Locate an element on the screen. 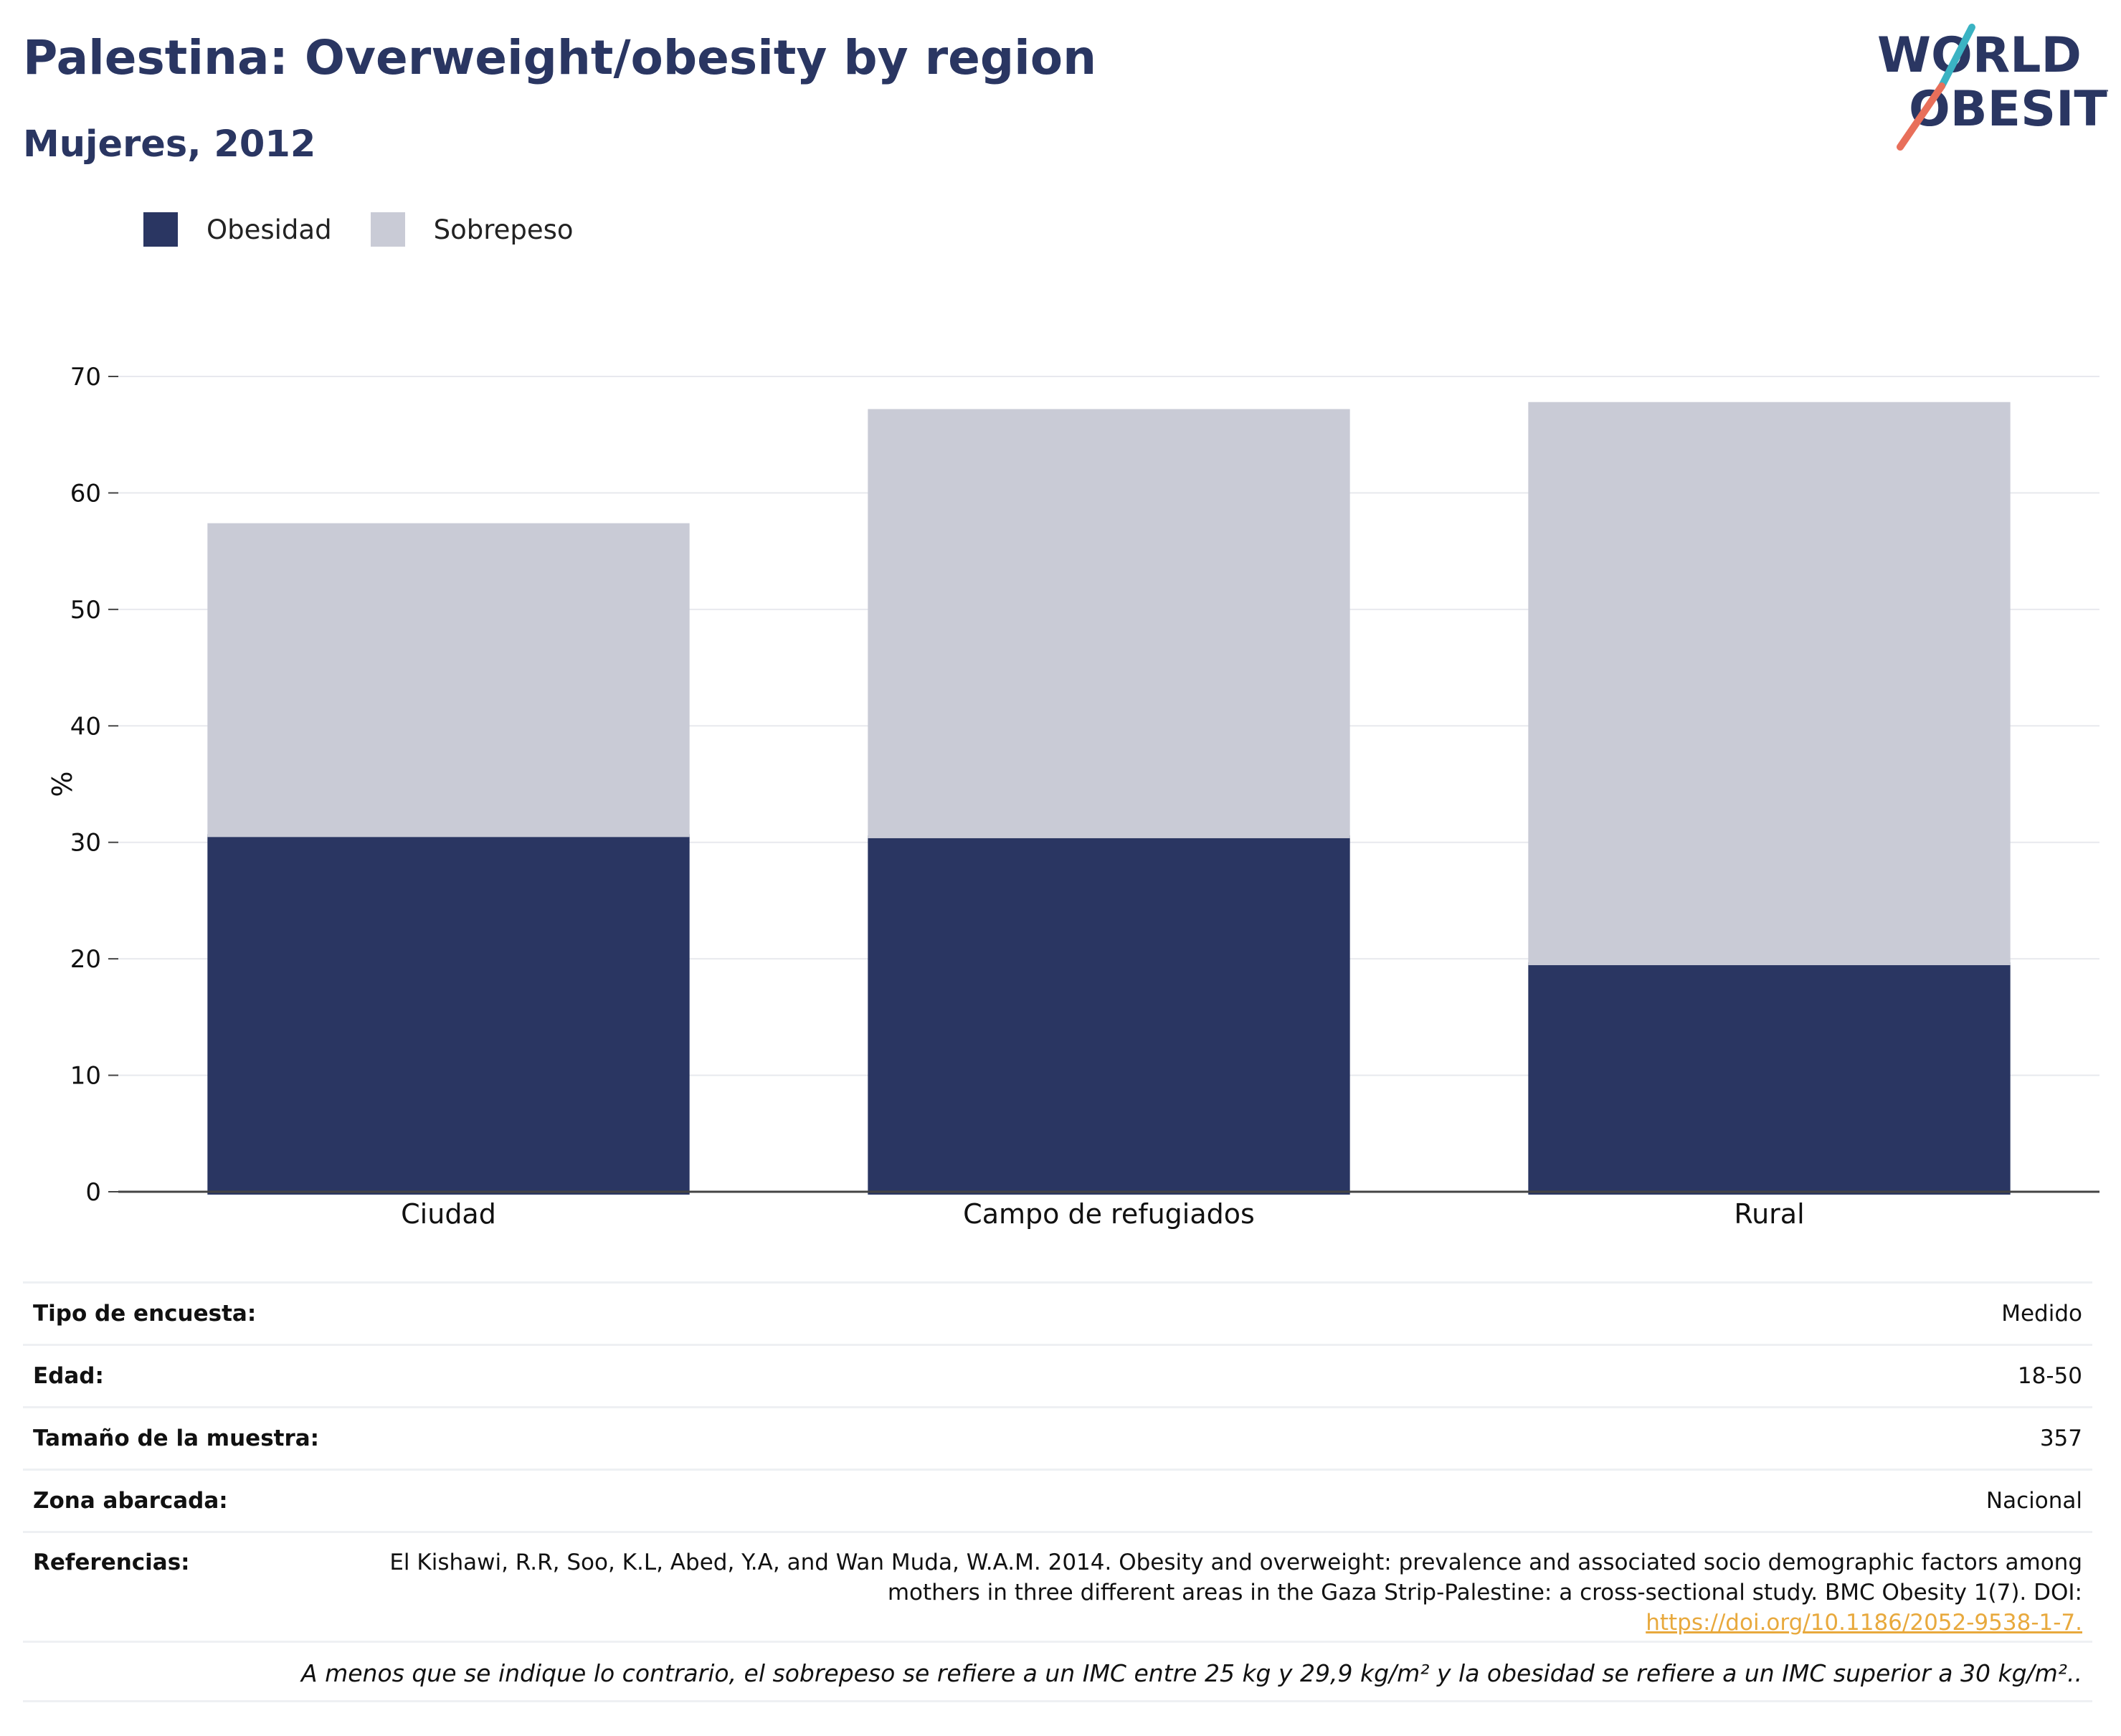 The height and width of the screenshot is (1736, 2121). info-row-sample-size: Tamaño de la muestra: 357 is located at coordinates (1057, 1439).